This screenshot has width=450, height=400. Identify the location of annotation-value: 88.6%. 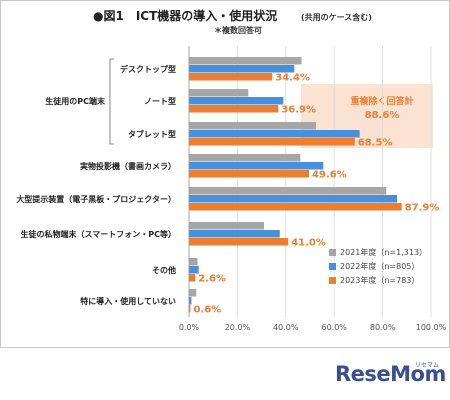
(382, 115).